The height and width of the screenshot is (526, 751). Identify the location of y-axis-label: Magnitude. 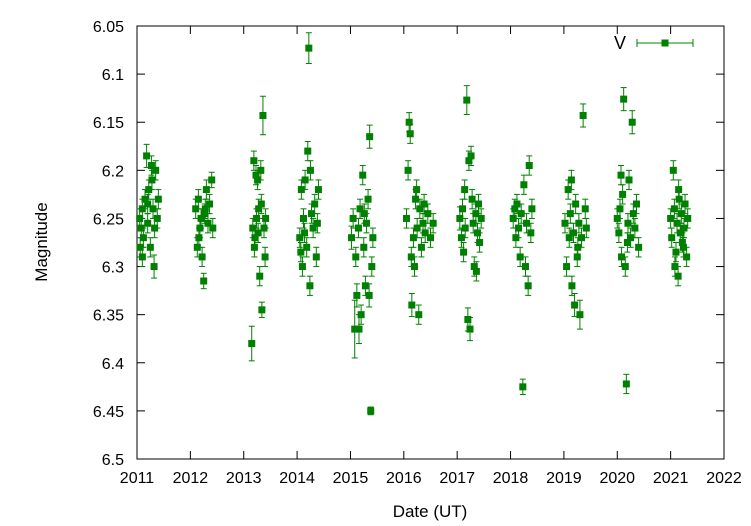
(41, 241).